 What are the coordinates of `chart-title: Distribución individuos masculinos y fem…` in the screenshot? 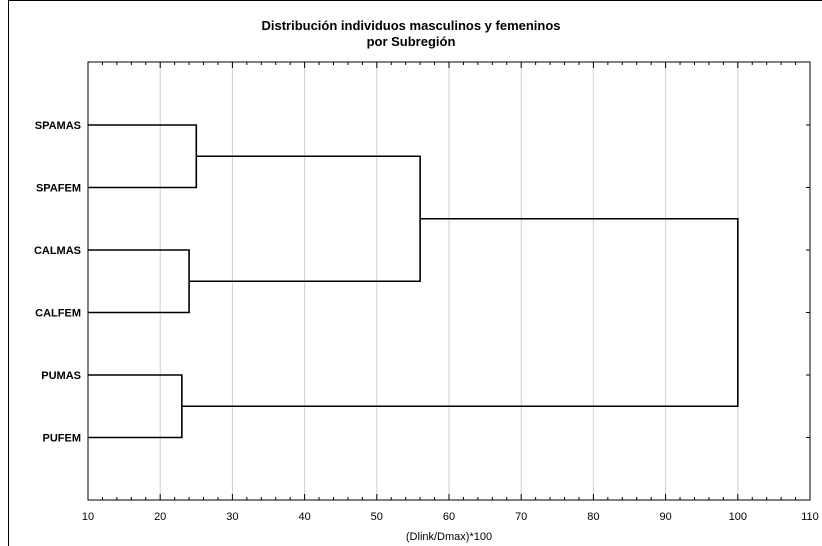 It's located at (411, 25).